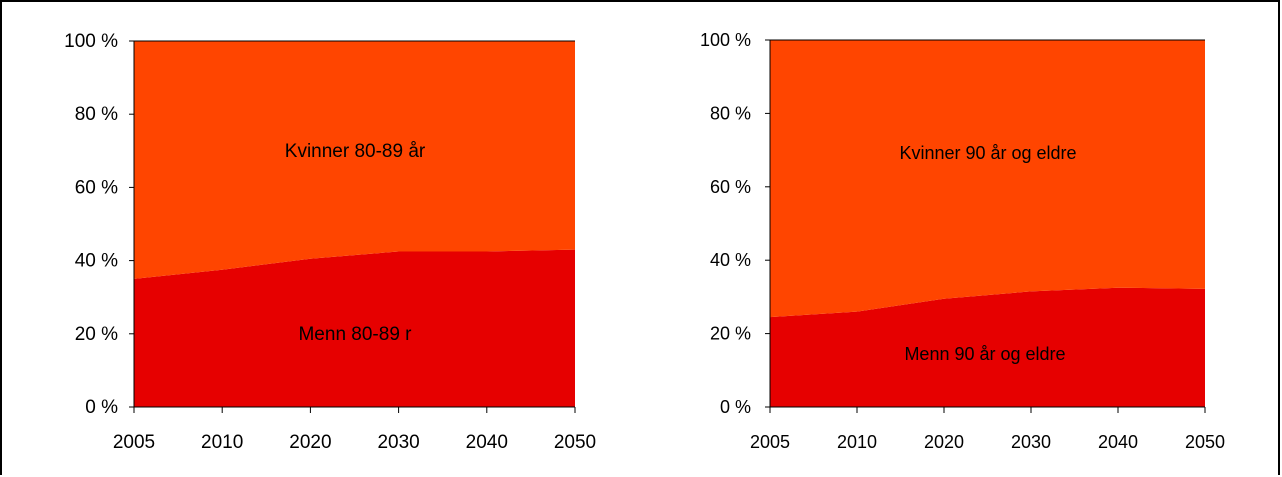 The width and height of the screenshot is (1282, 477). Describe the element at coordinates (984, 354) in the screenshot. I see `area-label-series-0: Menn 90 år og eldre` at that location.